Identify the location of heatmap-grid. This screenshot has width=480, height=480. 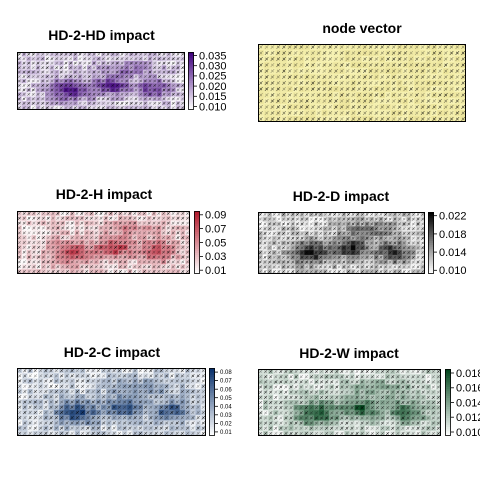
(341, 243).